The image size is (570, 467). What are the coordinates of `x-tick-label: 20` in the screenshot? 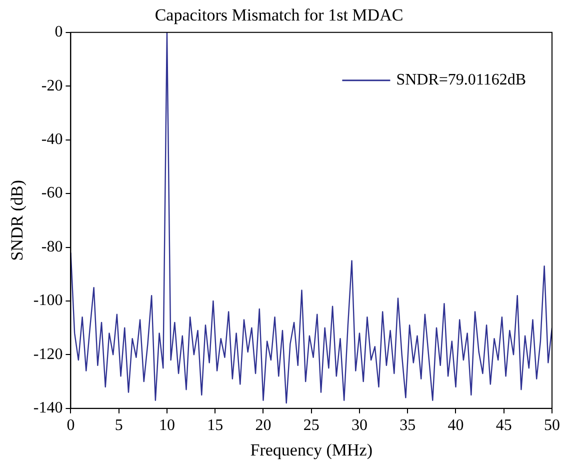 It's located at (263, 425).